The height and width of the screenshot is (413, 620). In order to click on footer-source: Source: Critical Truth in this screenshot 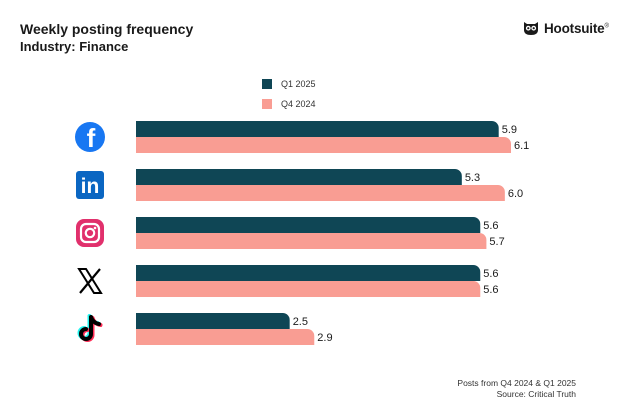, I will do `click(536, 394)`.